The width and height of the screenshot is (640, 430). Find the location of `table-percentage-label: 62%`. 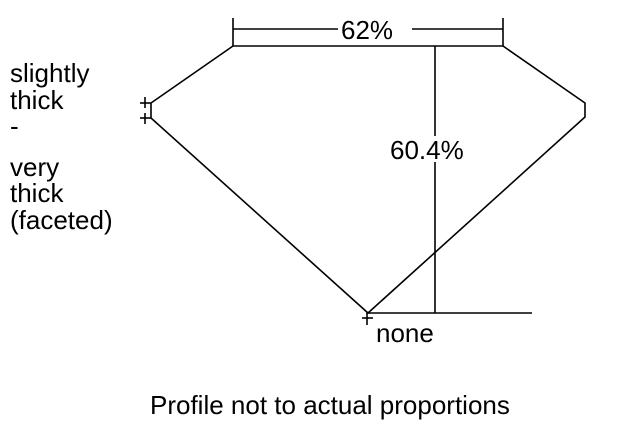

table-percentage-label: 62% is located at coordinates (367, 30).